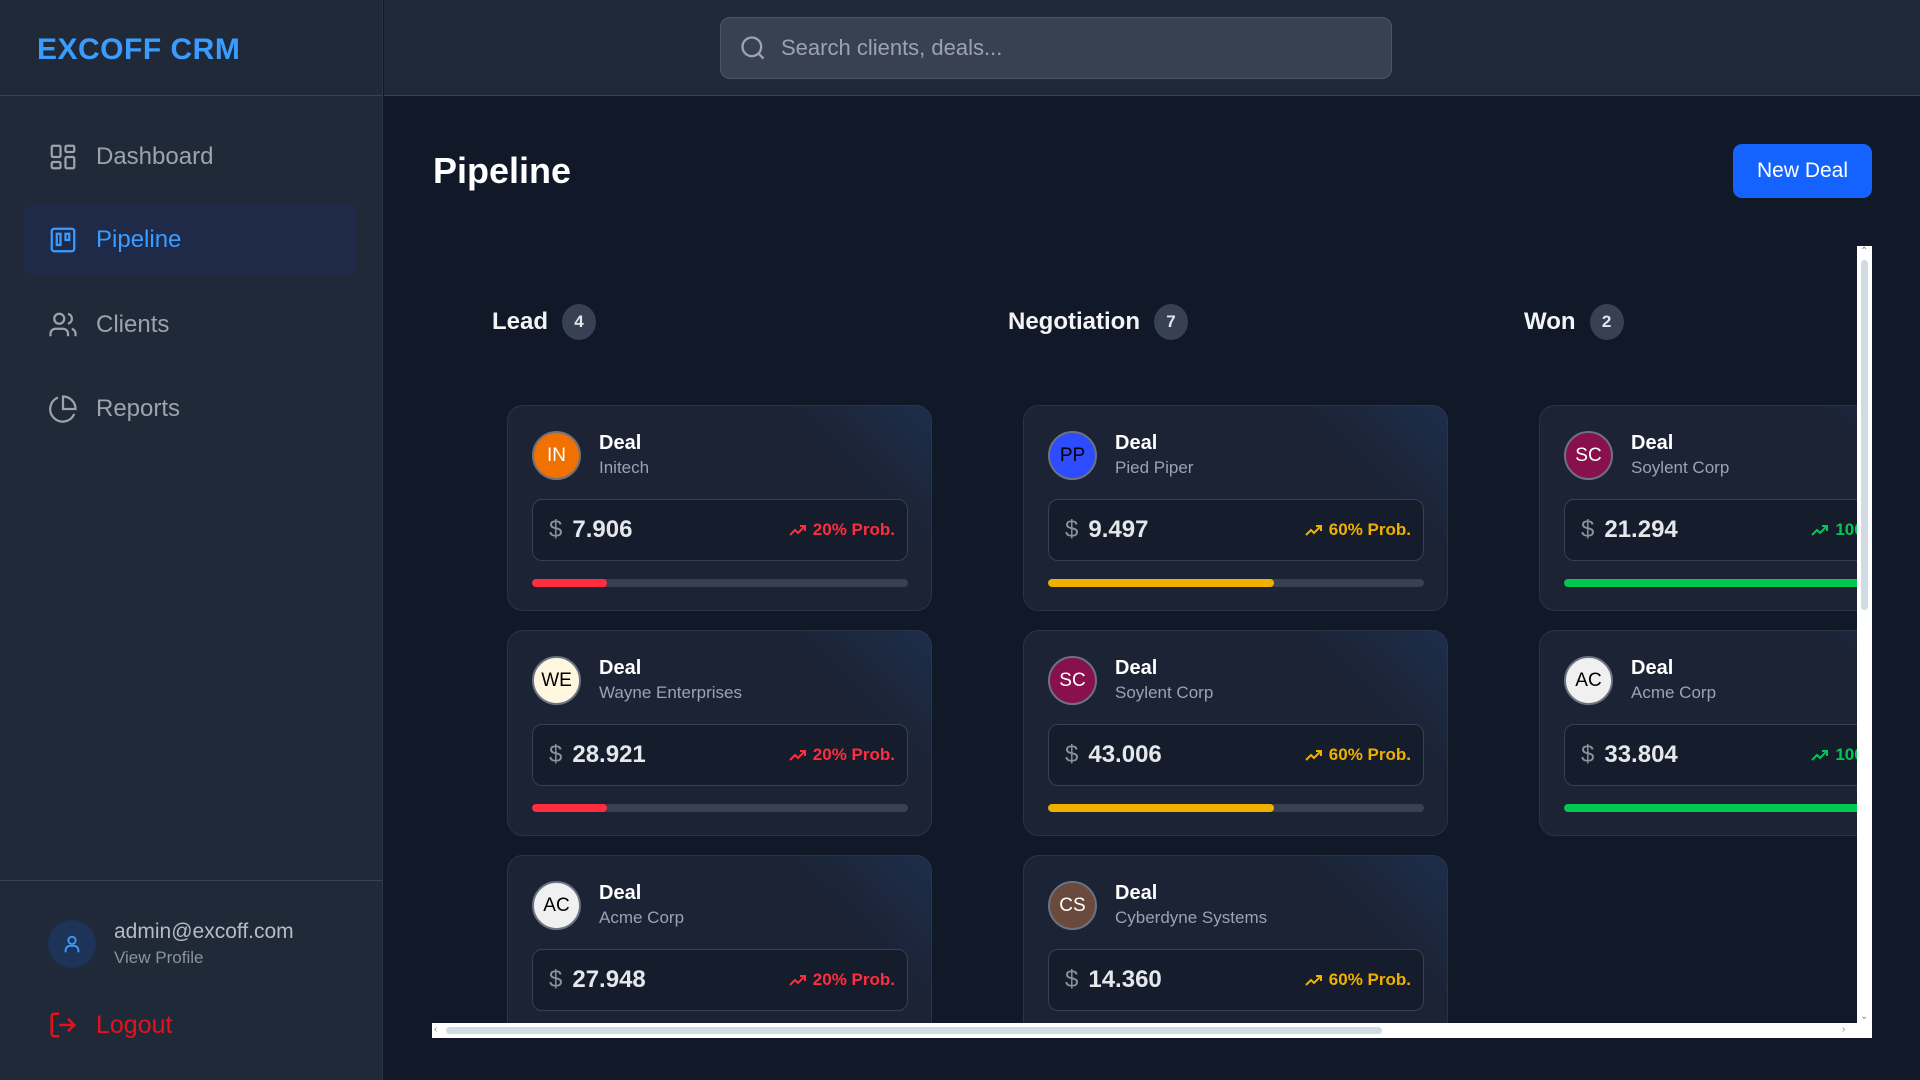 The image size is (1920, 1080). What do you see at coordinates (139, 239) in the screenshot?
I see `sidebar-item-label: Pipeline` at bounding box center [139, 239].